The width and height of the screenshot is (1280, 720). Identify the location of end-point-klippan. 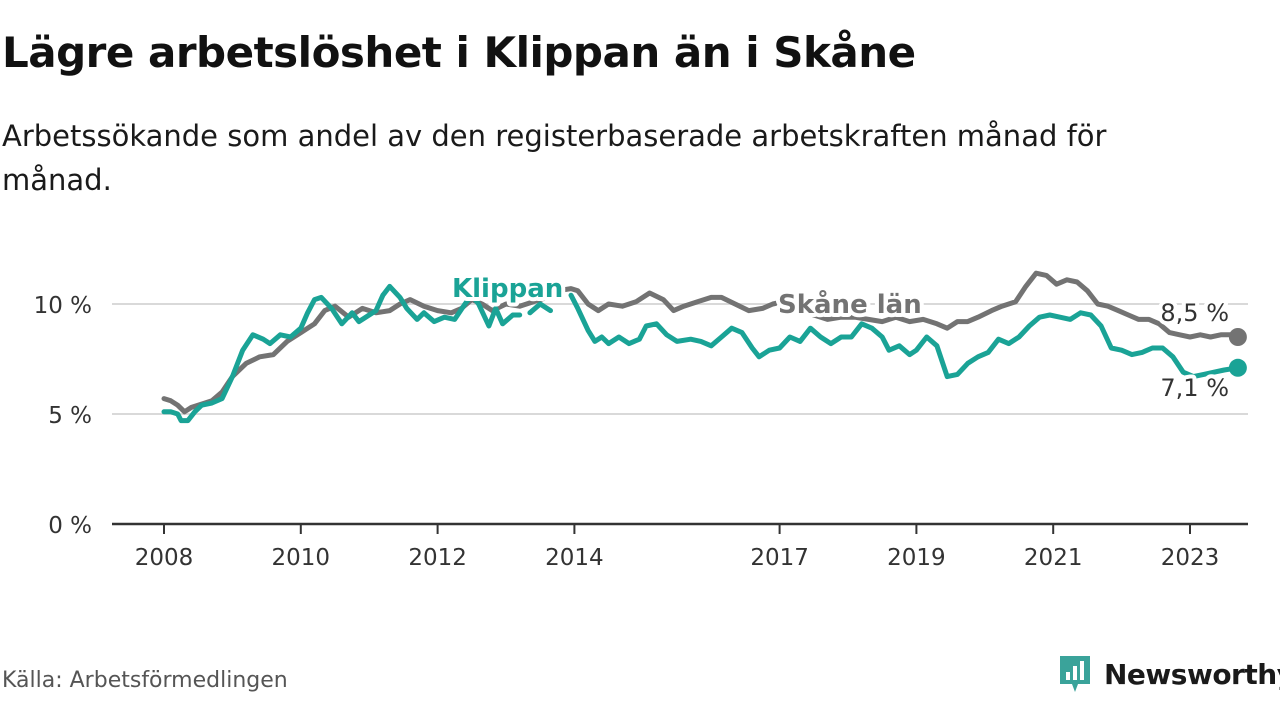
(1237, 367).